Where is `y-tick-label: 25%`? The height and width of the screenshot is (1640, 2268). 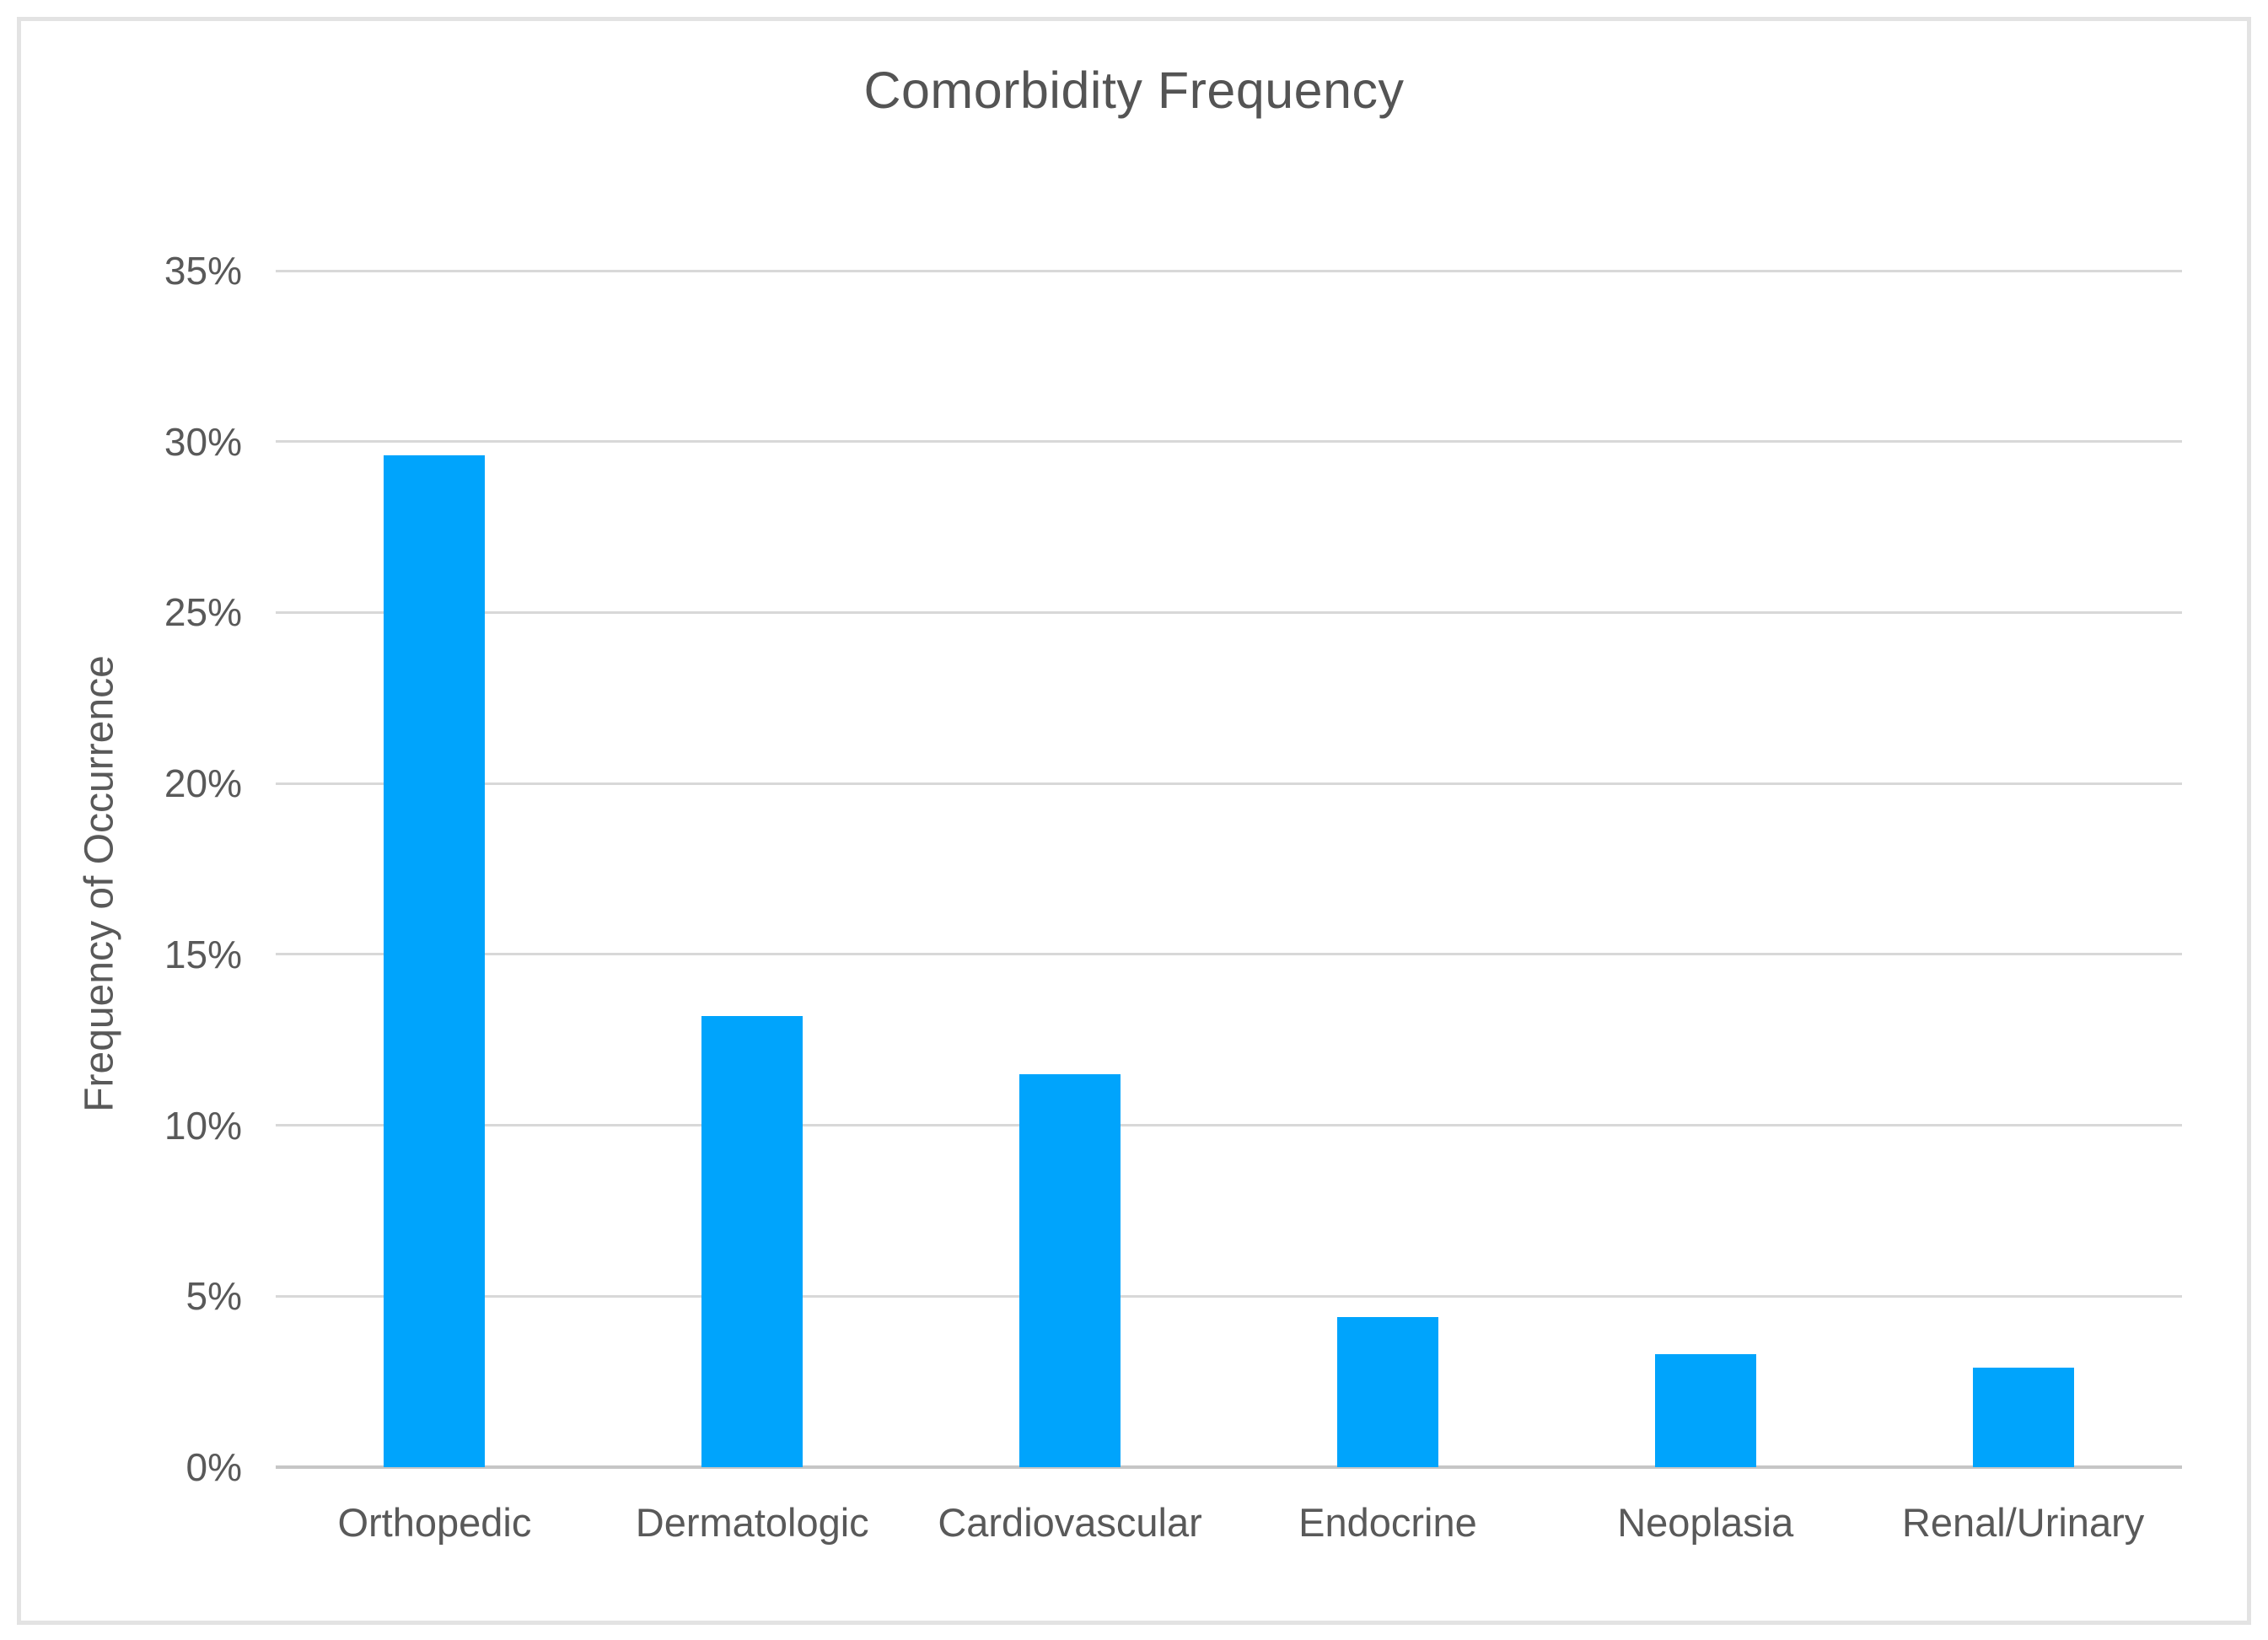
y-tick-label: 25% is located at coordinates (203, 612).